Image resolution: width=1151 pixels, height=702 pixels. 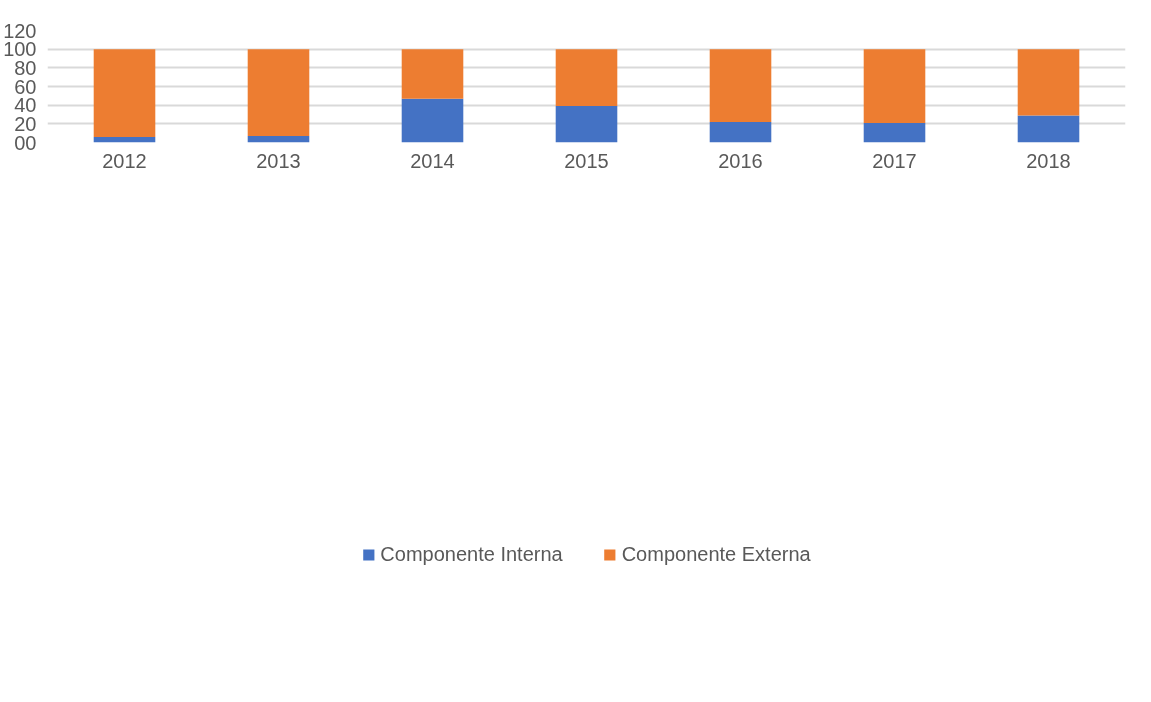 What do you see at coordinates (586, 160) in the screenshot?
I see `x-tick-label: 2015` at bounding box center [586, 160].